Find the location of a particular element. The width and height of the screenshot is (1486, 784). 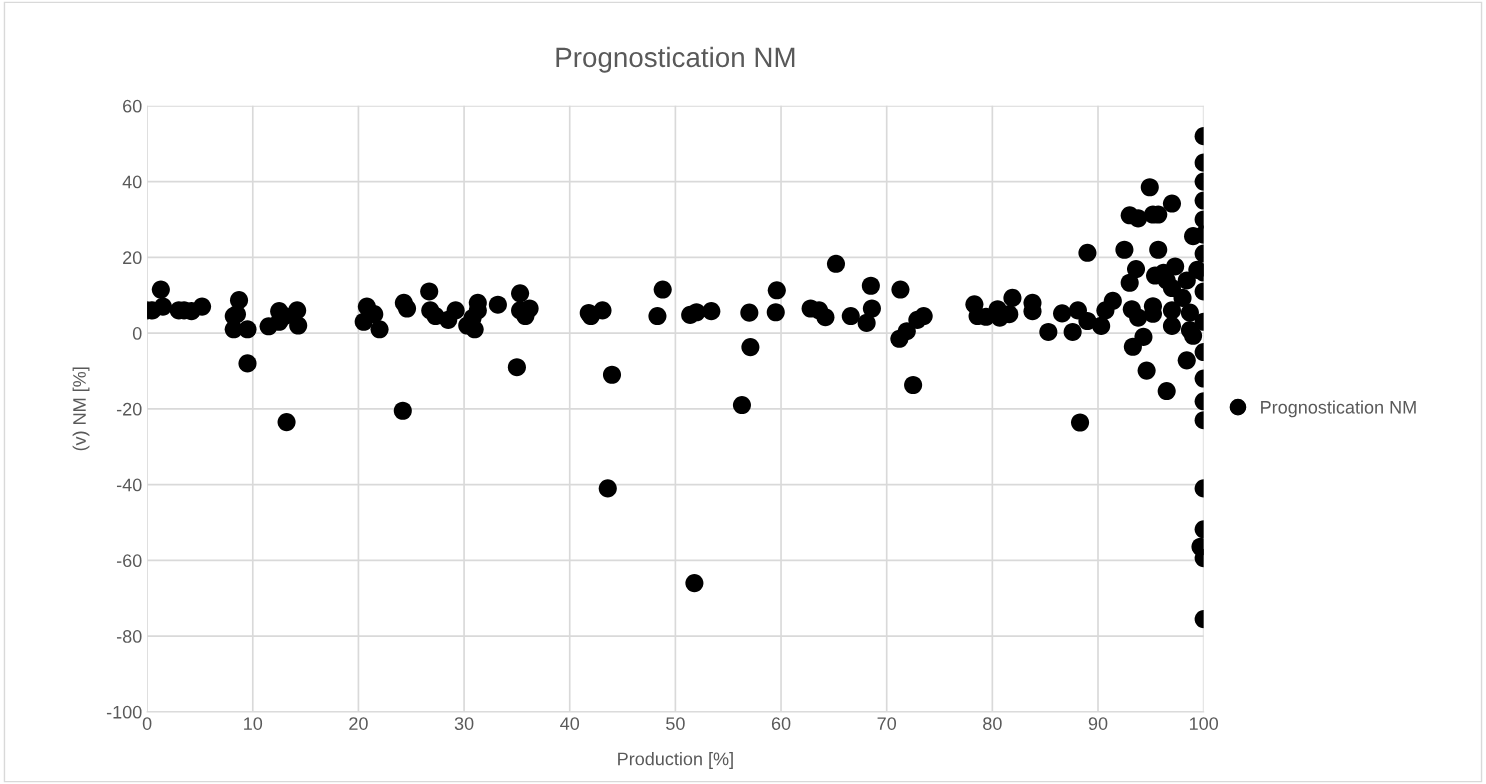

x-tick-label: 0 is located at coordinates (147, 723).